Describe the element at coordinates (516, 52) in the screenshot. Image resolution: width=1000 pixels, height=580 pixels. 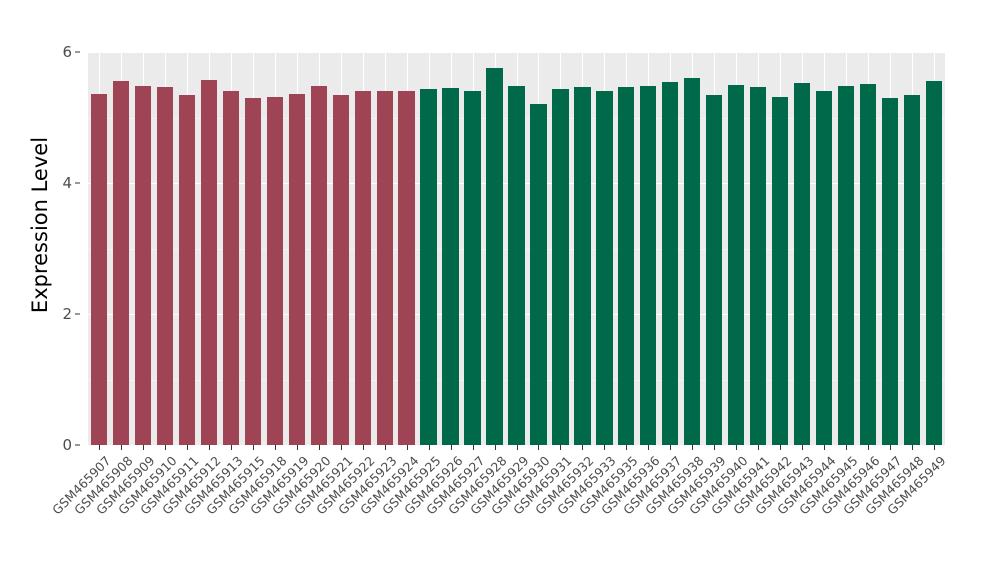
I see `gridline-horizontal` at that location.